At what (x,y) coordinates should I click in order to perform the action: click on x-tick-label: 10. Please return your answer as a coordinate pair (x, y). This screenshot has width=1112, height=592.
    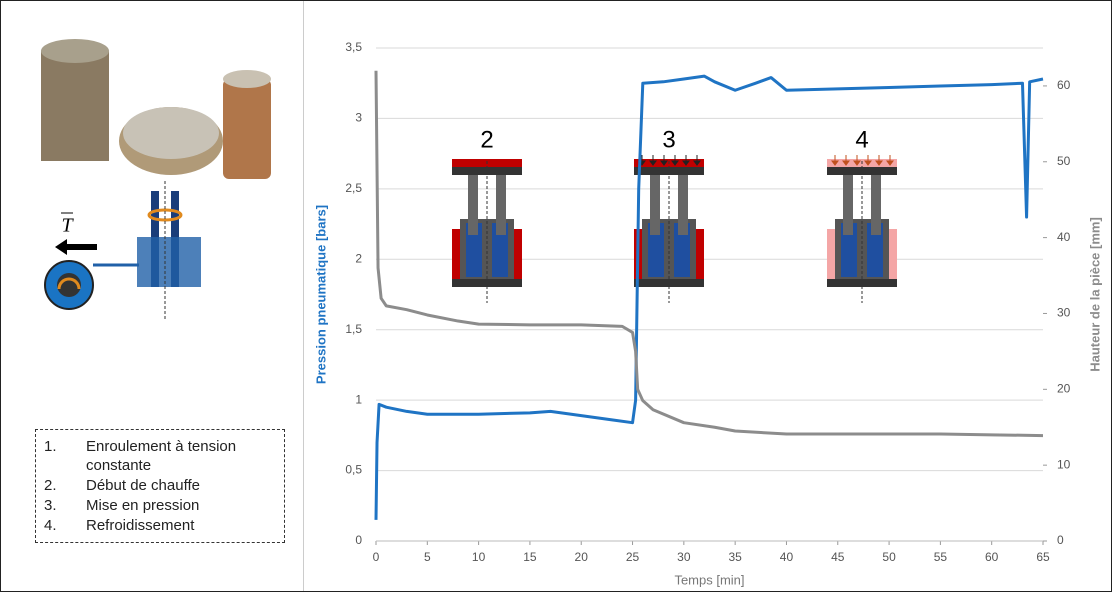
    Looking at the image, I should click on (479, 557).